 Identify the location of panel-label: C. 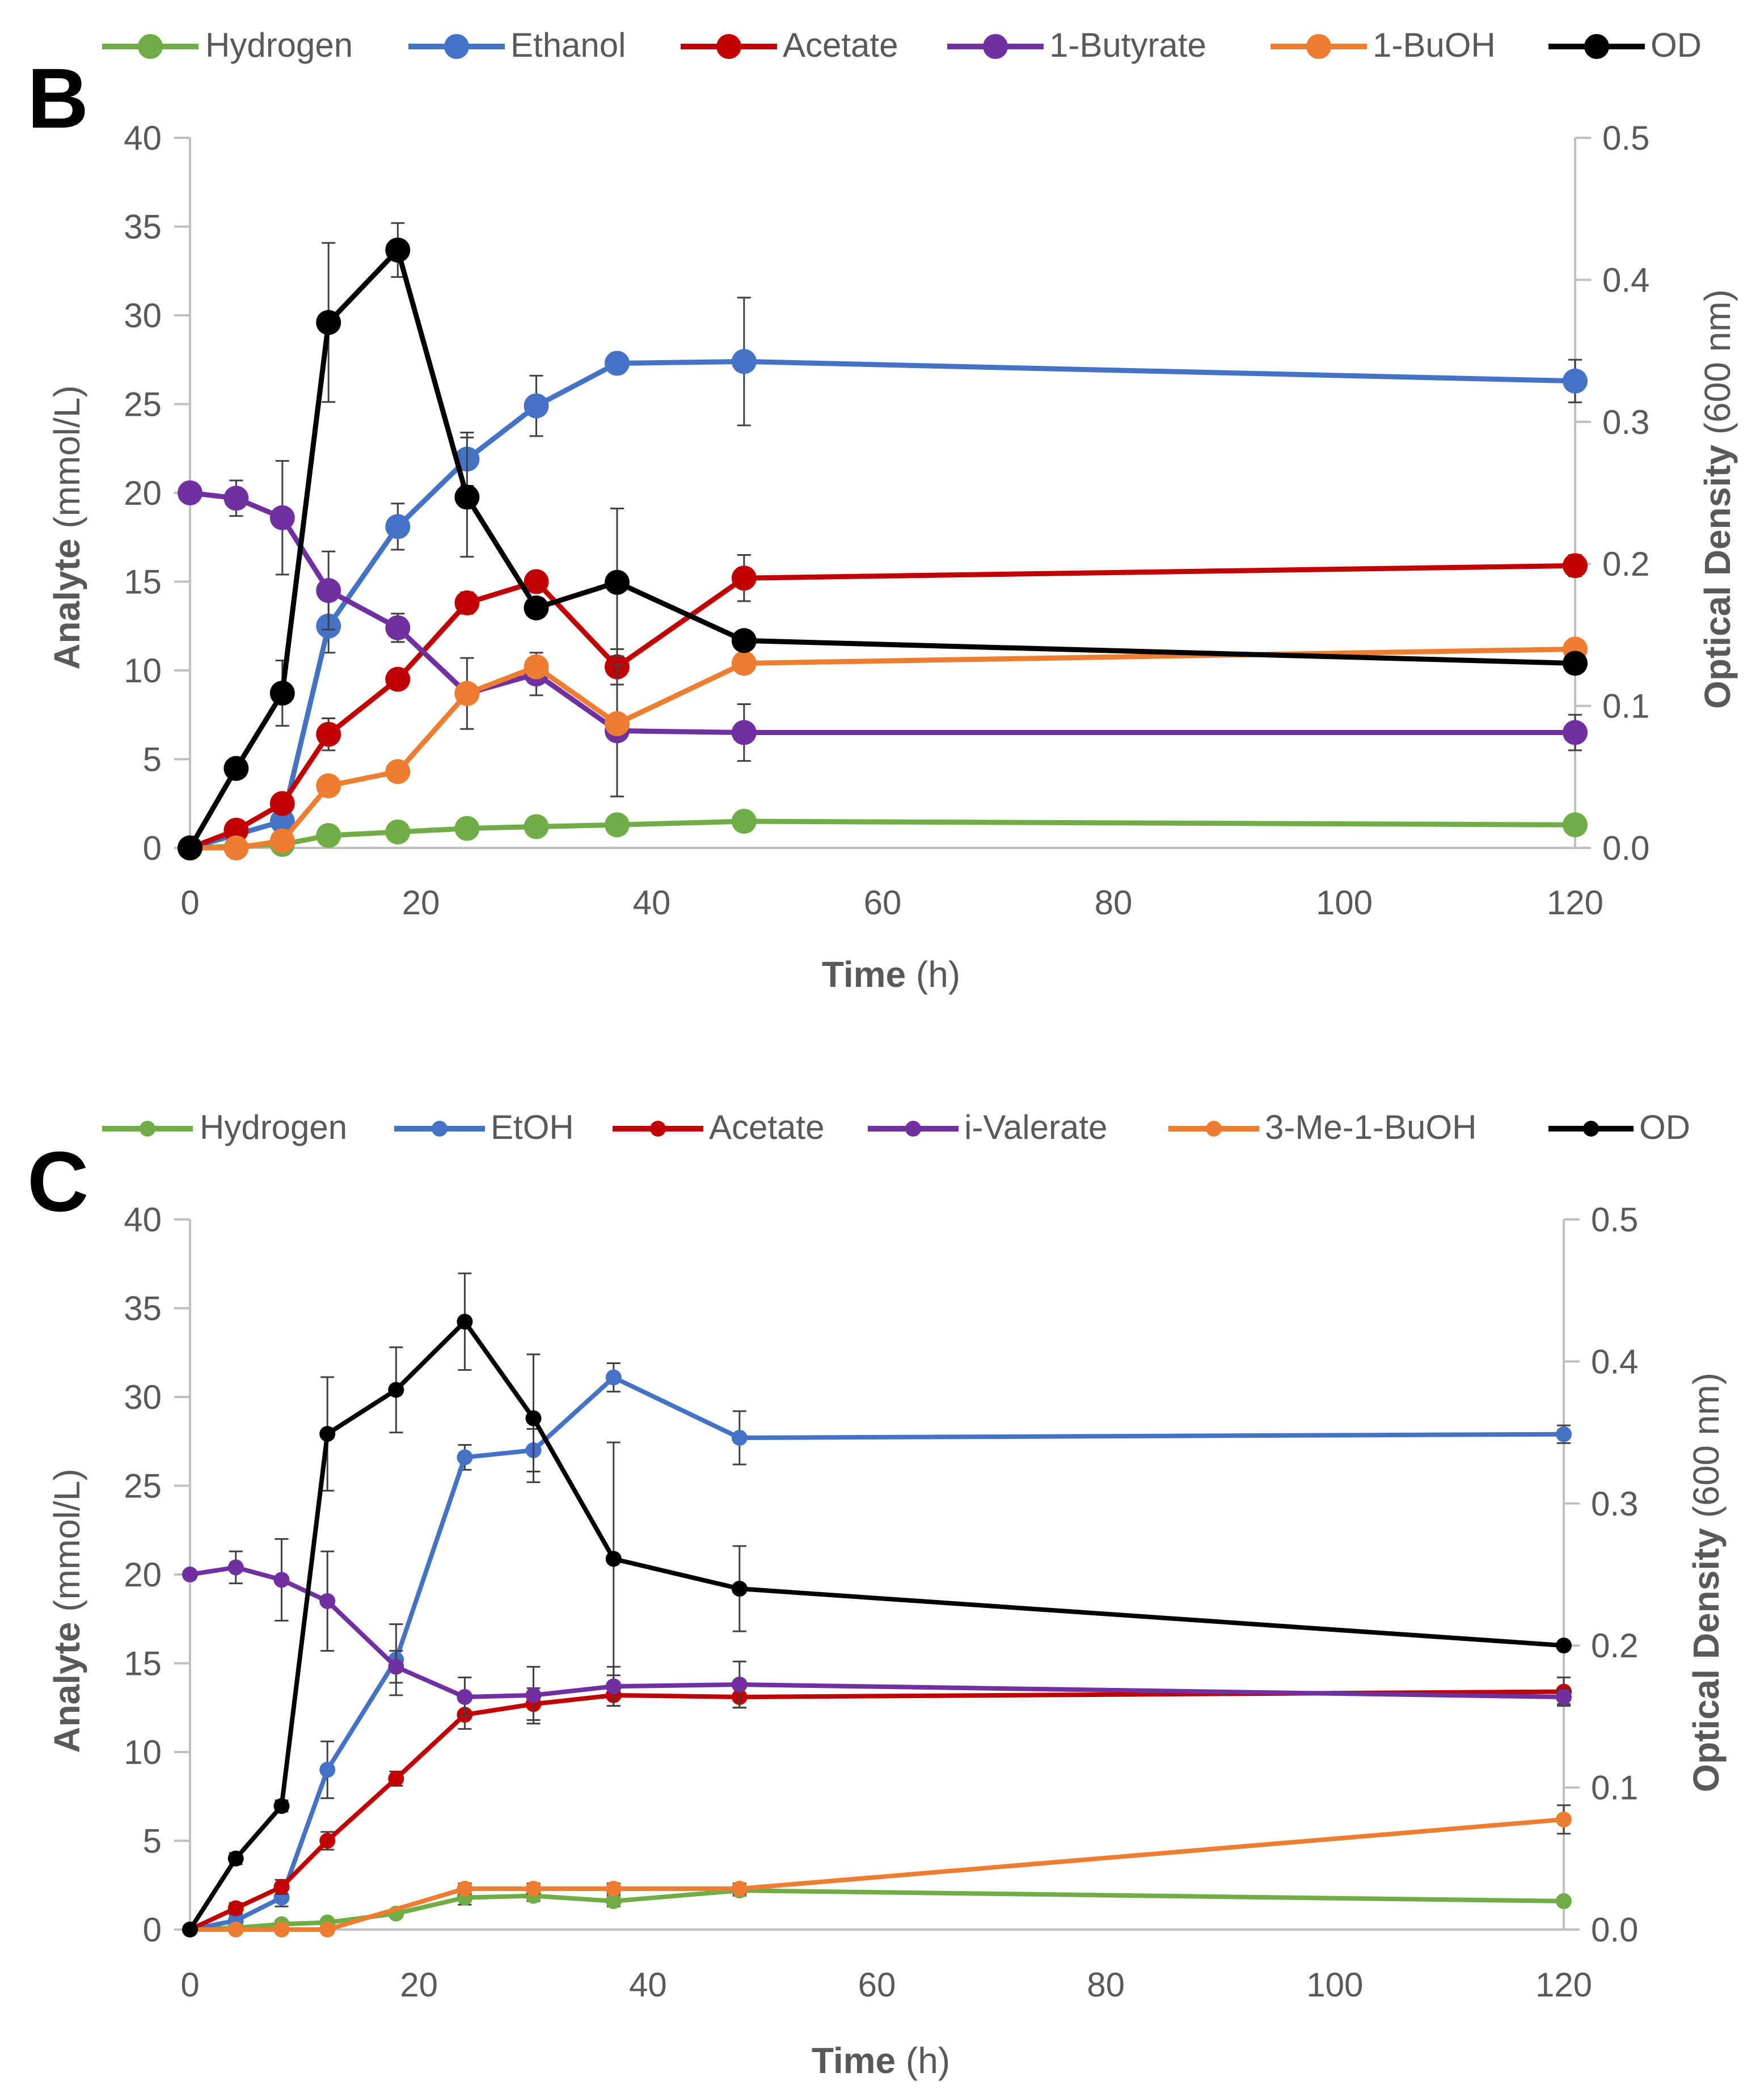
(57, 1181).